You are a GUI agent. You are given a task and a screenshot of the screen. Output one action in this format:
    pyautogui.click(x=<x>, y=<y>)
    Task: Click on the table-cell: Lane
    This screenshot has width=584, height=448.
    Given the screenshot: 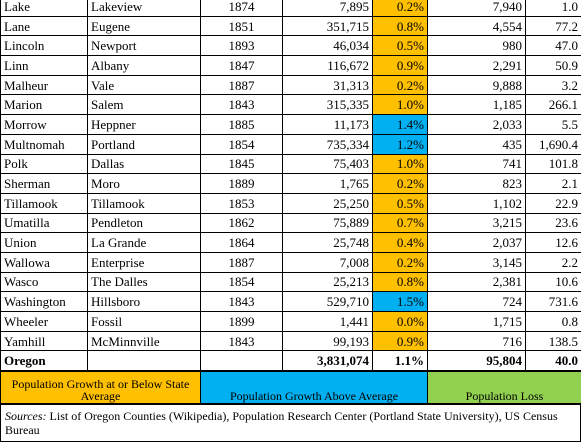 What is the action you would take?
    pyautogui.click(x=44, y=26)
    